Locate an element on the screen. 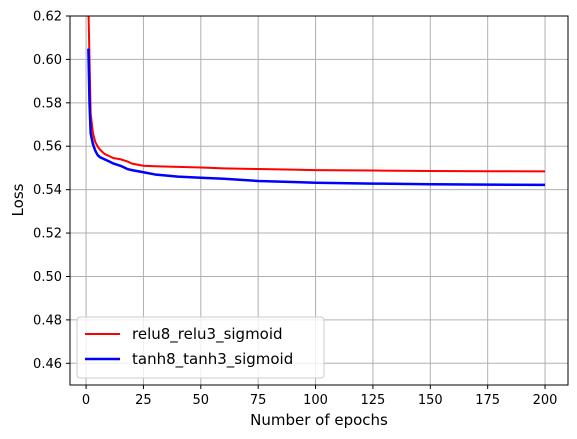 This screenshot has height=439, width=577. y-axis-ticks: 0.46 0.48 0.50 0.52 0.54 0.56 0.58 0.60 0.62 is located at coordinates (51, 191).